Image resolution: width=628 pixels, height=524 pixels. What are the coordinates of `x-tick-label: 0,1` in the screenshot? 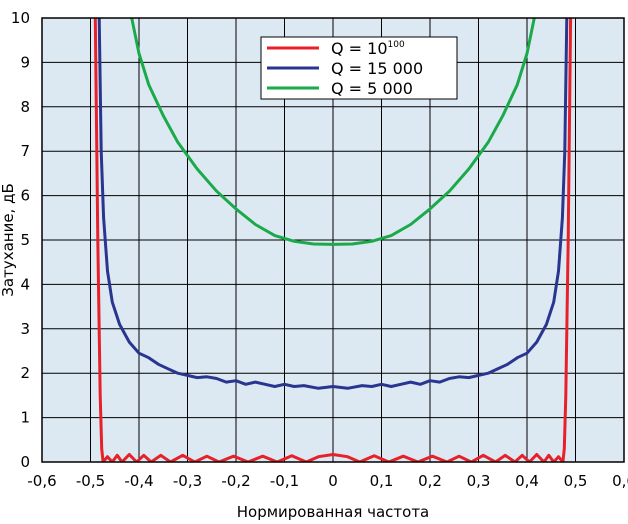 It's located at (382, 481).